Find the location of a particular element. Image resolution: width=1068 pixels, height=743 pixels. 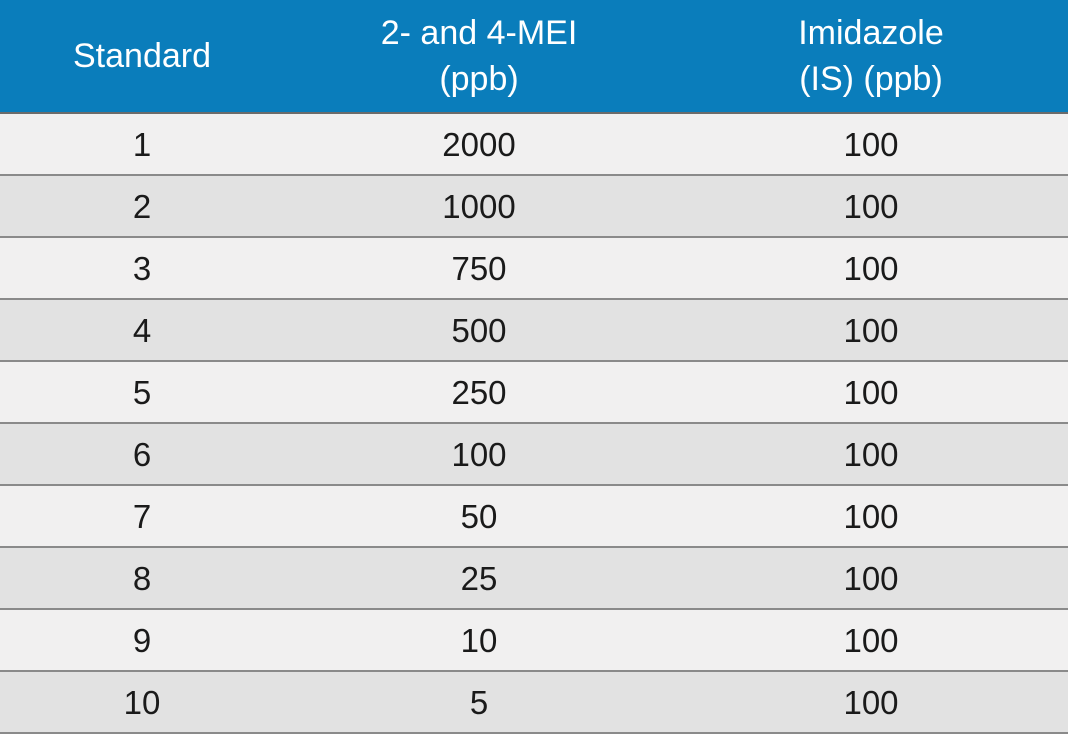

header-imidazole-line1: Imidazole is located at coordinates (871, 33).